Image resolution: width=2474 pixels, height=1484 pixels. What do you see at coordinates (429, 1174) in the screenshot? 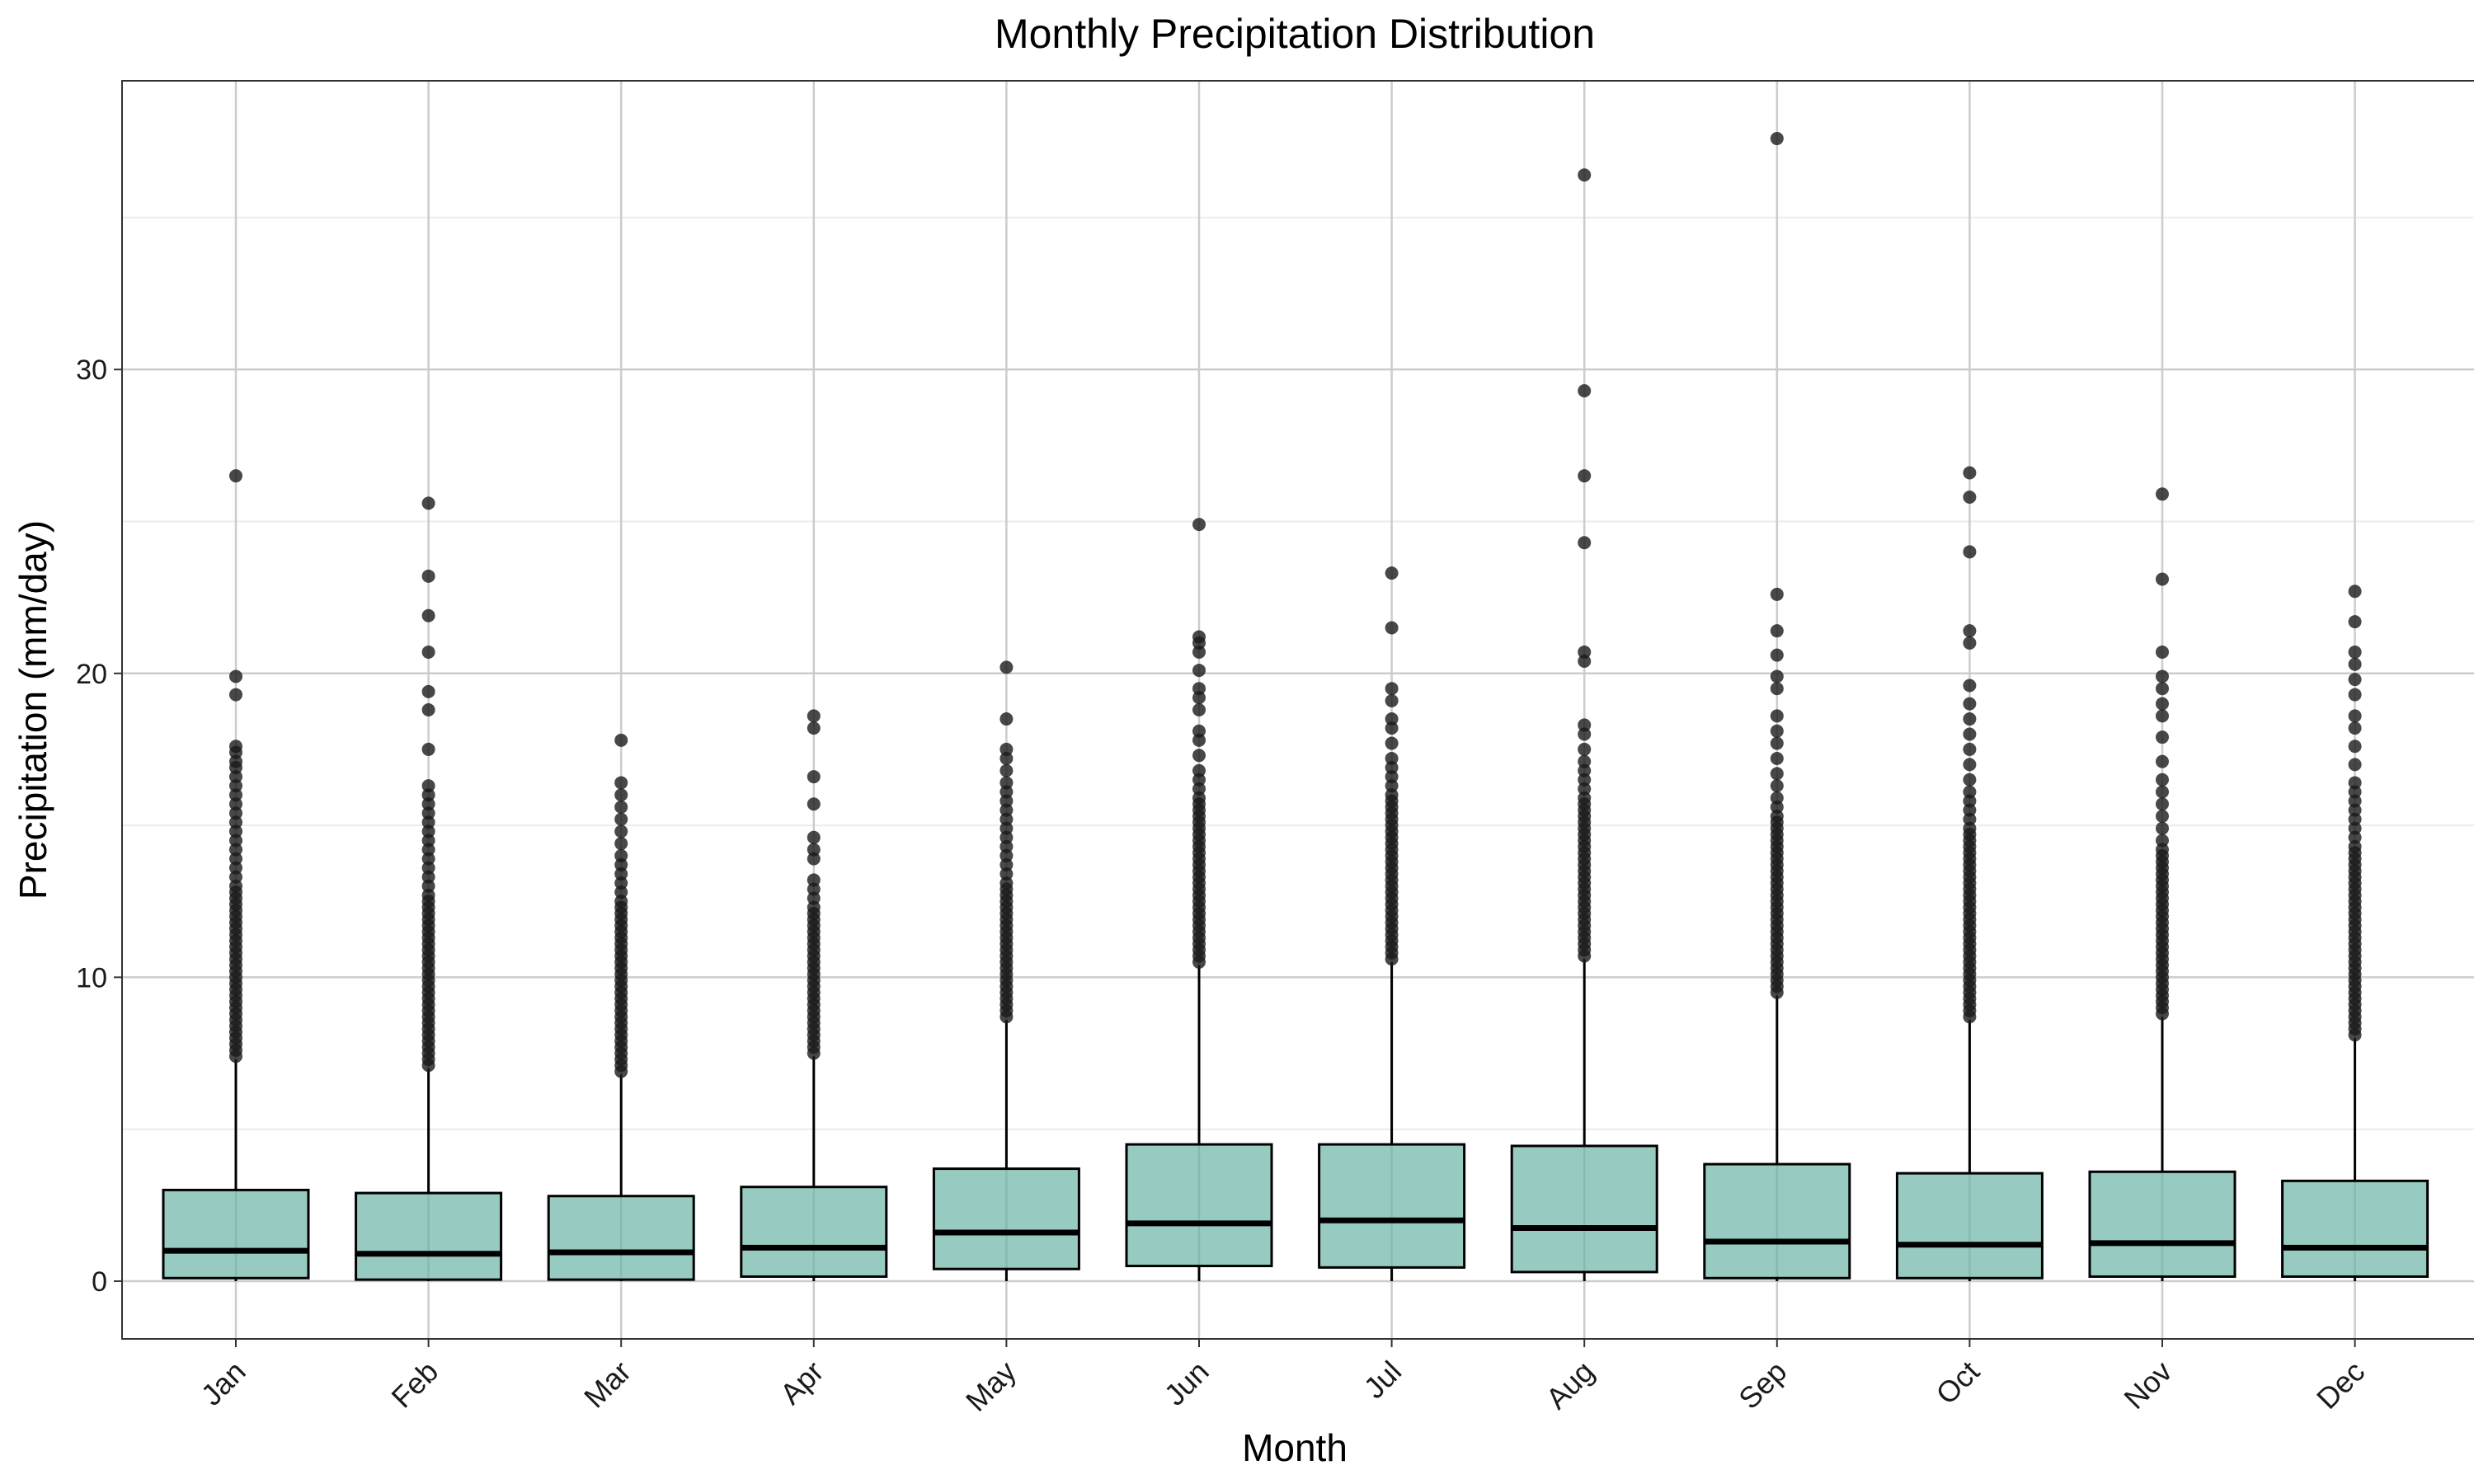
I see `box-feb` at bounding box center [429, 1174].